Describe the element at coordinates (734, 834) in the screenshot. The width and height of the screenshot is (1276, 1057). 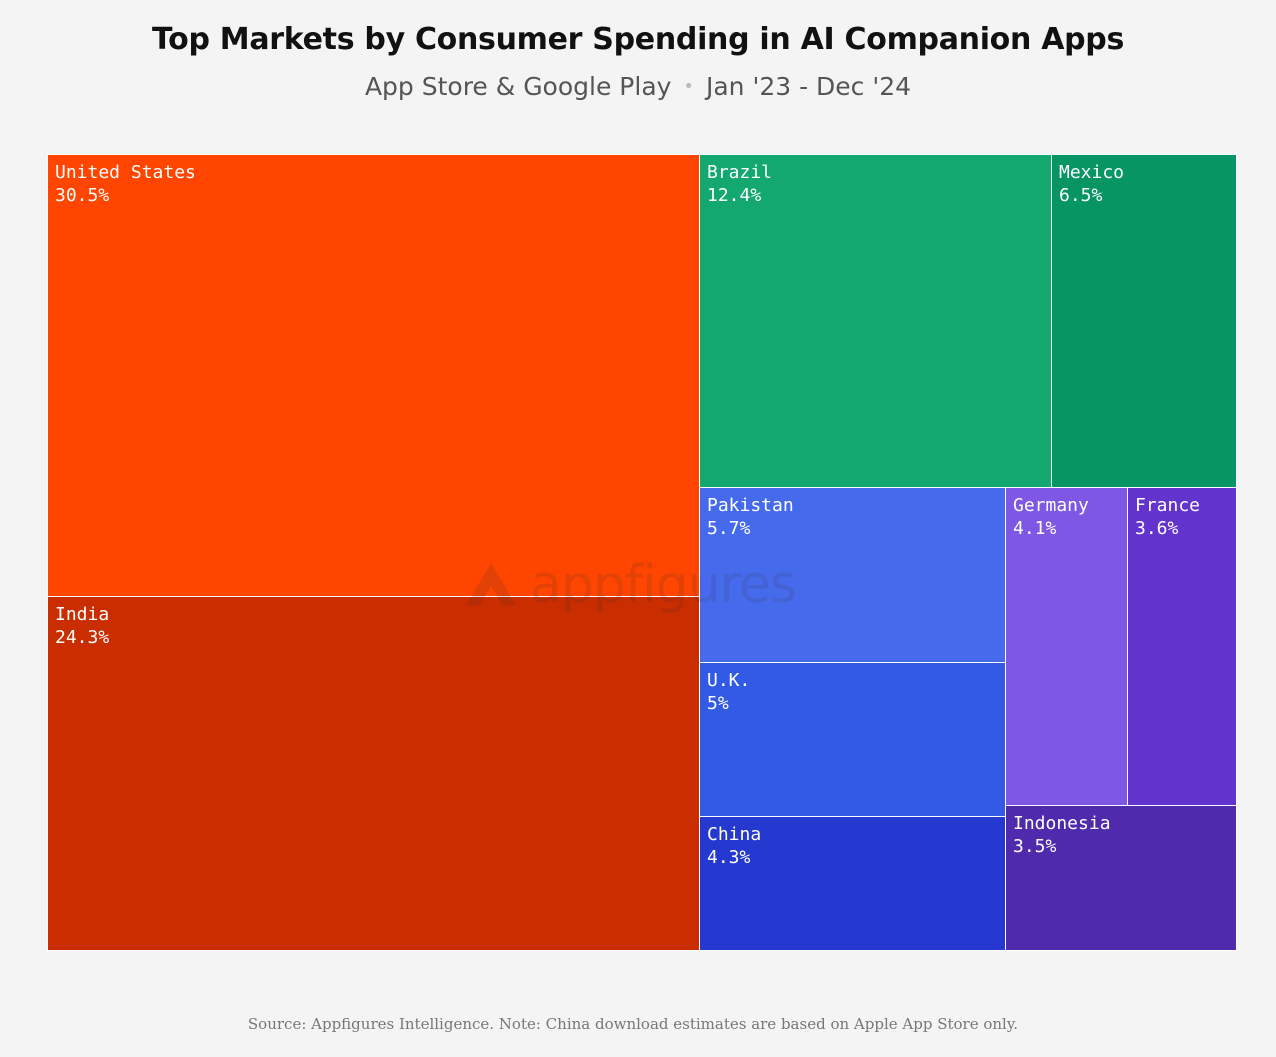
I see `cell-name: China` at that location.